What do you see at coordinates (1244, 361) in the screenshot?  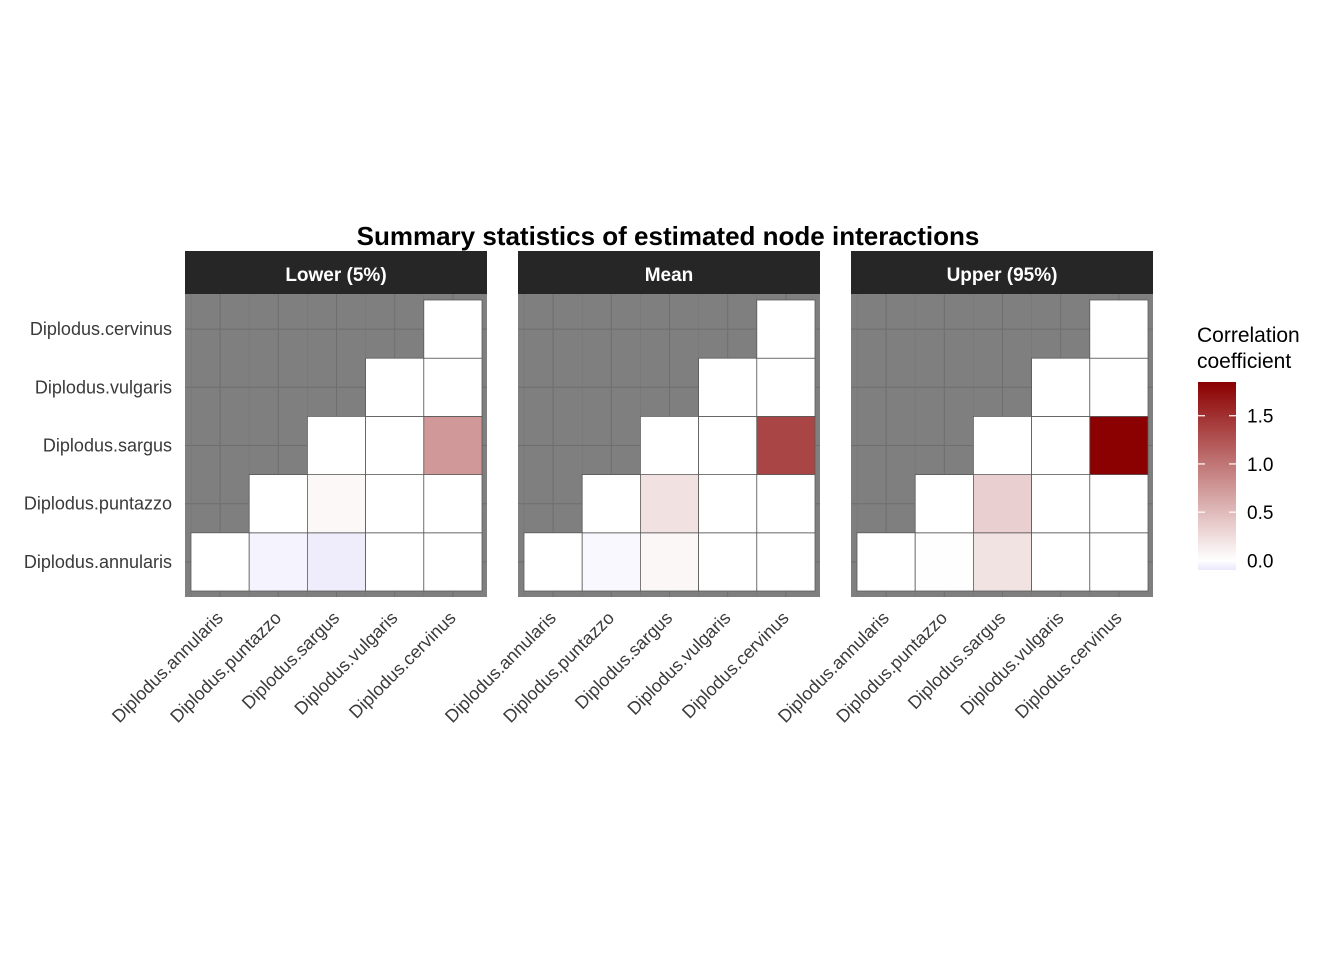 I see `legend-title: coefficient` at bounding box center [1244, 361].